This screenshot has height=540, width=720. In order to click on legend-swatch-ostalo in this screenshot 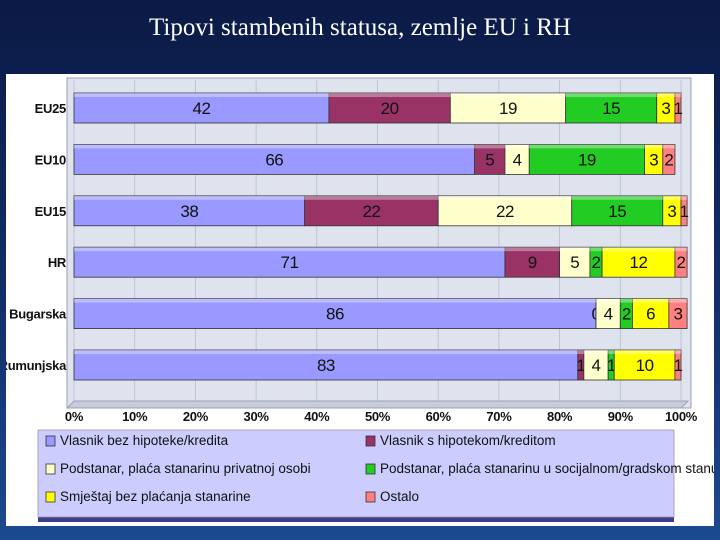, I will do `click(370, 497)`.